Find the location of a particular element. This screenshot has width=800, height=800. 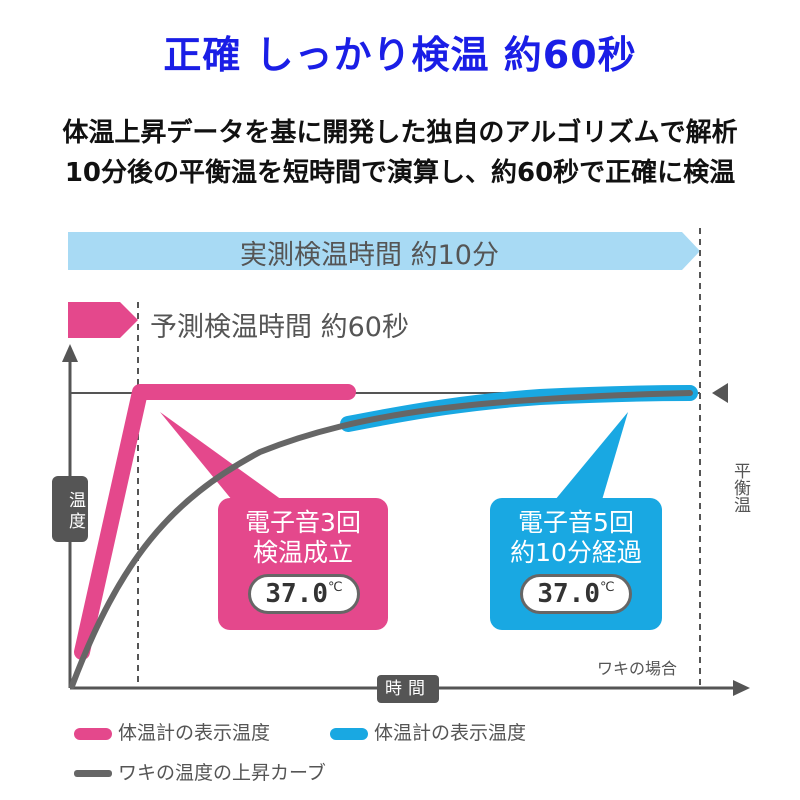

actual-result-box: 電子音5回 約10分経過 37.0℃ is located at coordinates (576, 564).